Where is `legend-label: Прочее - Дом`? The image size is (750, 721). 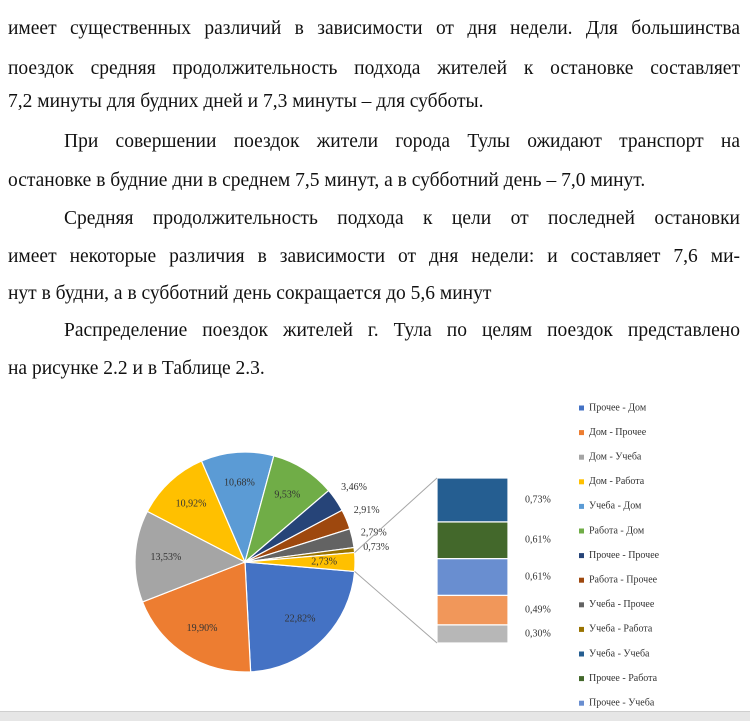
legend-label: Прочее - Дом is located at coordinates (618, 407).